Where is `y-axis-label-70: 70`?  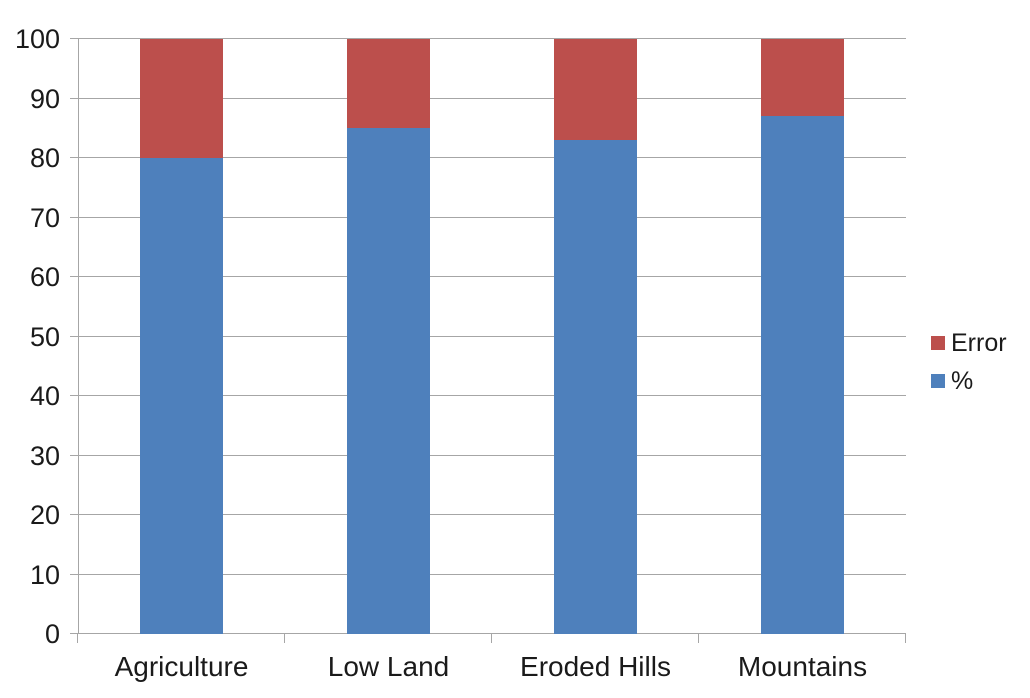 y-axis-label-70: 70 is located at coordinates (44, 217).